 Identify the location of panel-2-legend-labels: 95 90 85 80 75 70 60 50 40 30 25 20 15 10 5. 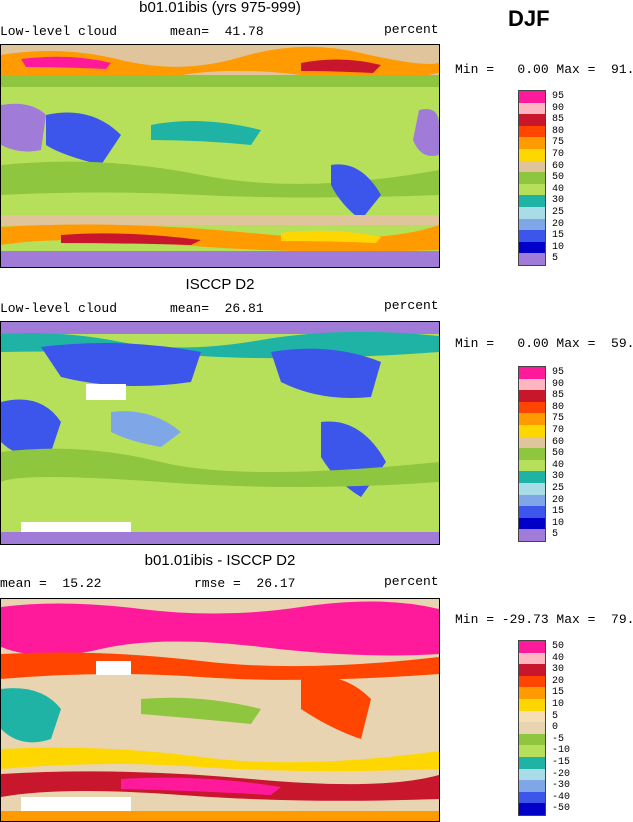
(558, 454).